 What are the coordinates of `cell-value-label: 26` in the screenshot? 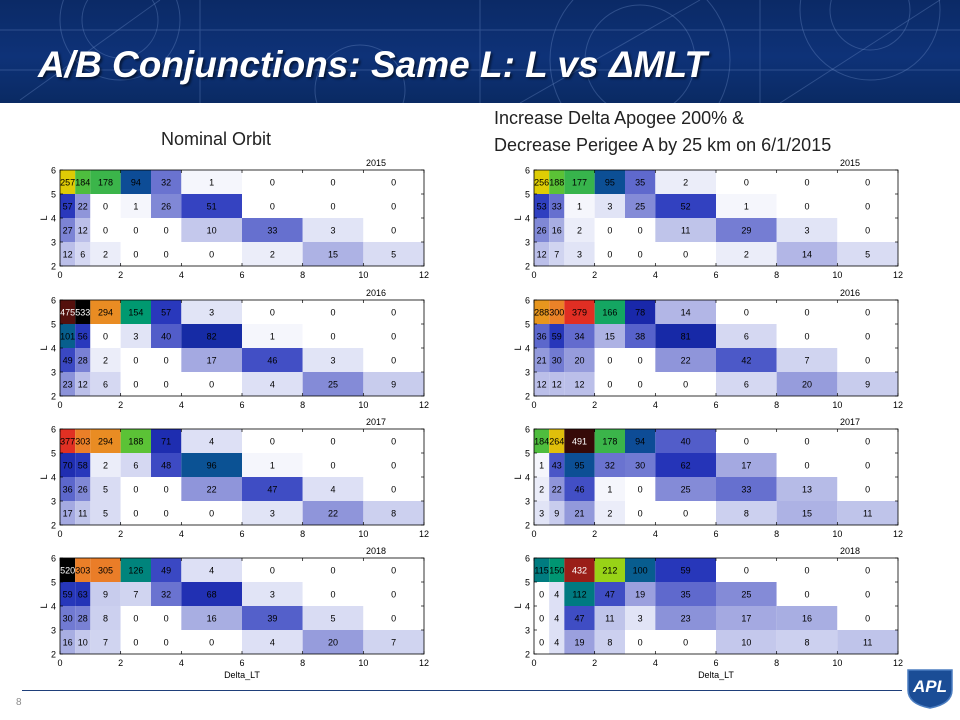 It's located at (542, 231).